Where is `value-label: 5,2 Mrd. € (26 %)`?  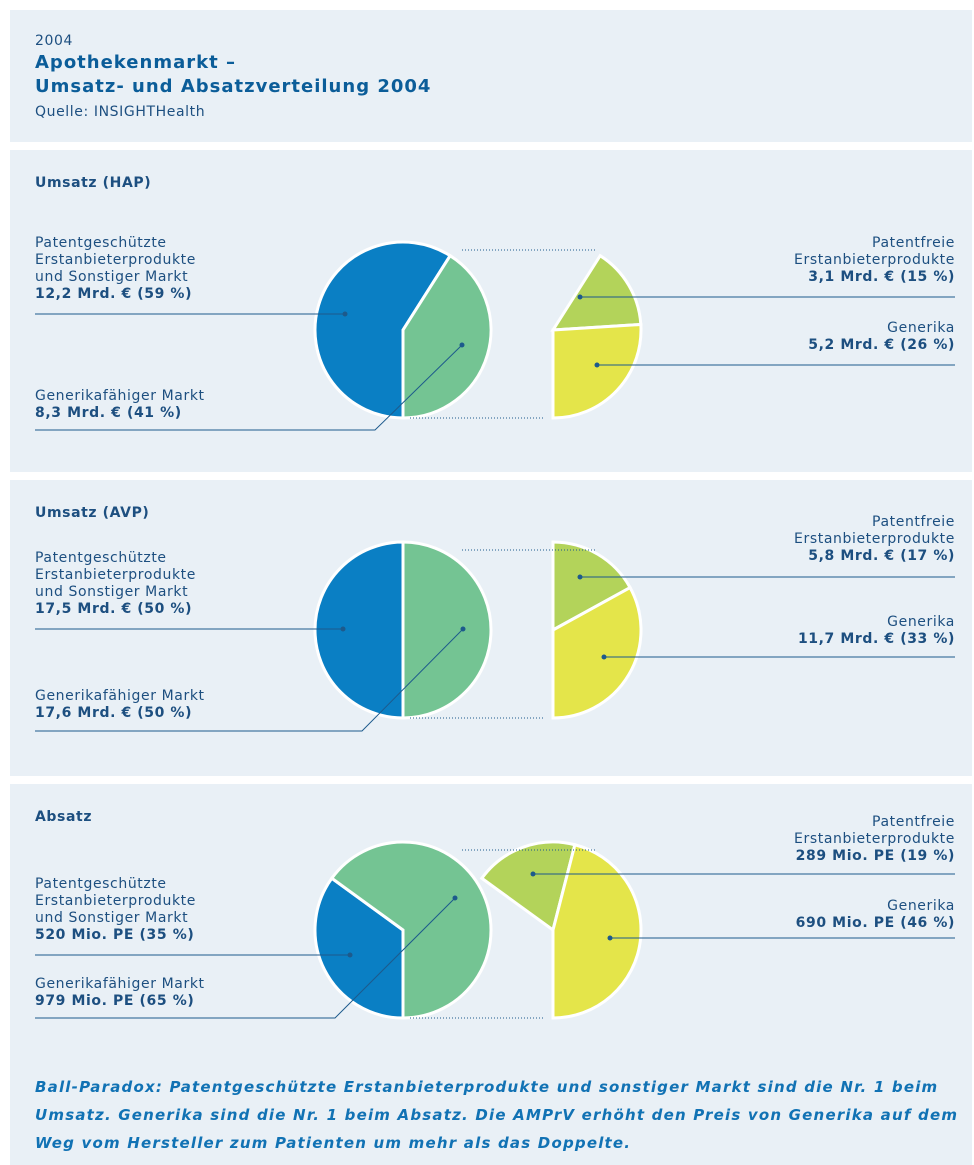
value-label: 5,2 Mrd. € (26 %) is located at coordinates (881, 345).